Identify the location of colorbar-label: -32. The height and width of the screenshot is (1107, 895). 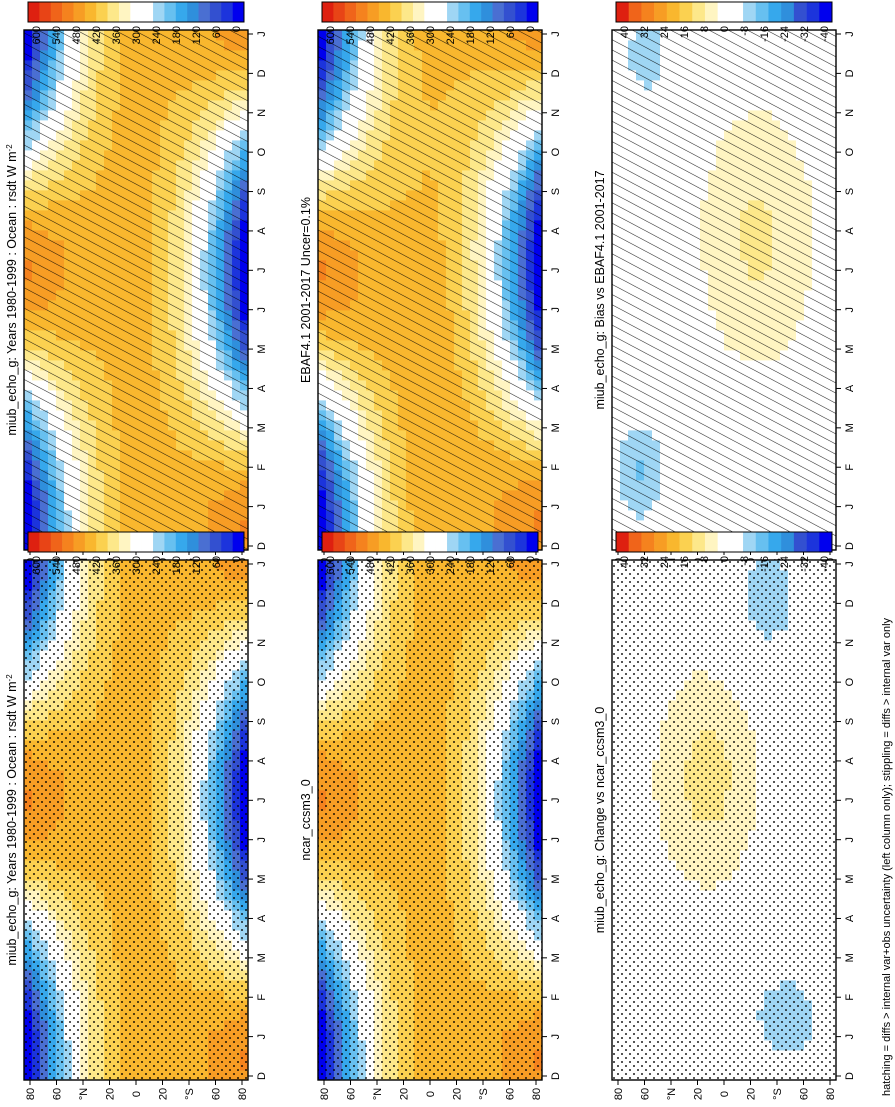
(805, 34).